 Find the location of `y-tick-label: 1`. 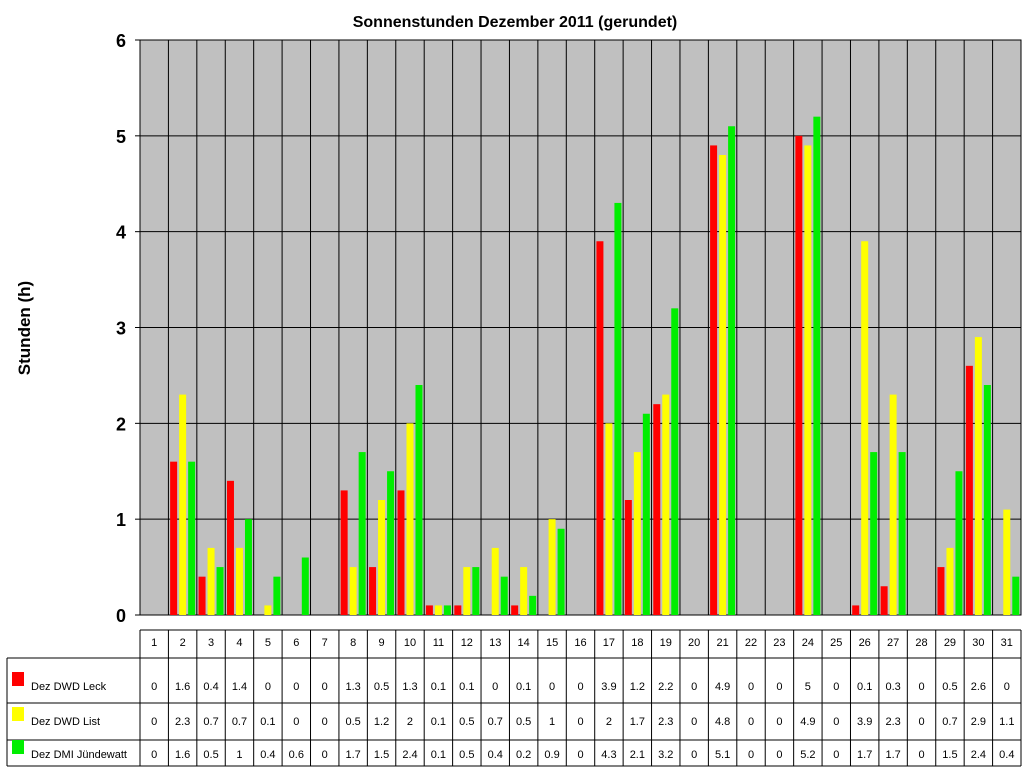

y-tick-label: 1 is located at coordinates (121, 520).